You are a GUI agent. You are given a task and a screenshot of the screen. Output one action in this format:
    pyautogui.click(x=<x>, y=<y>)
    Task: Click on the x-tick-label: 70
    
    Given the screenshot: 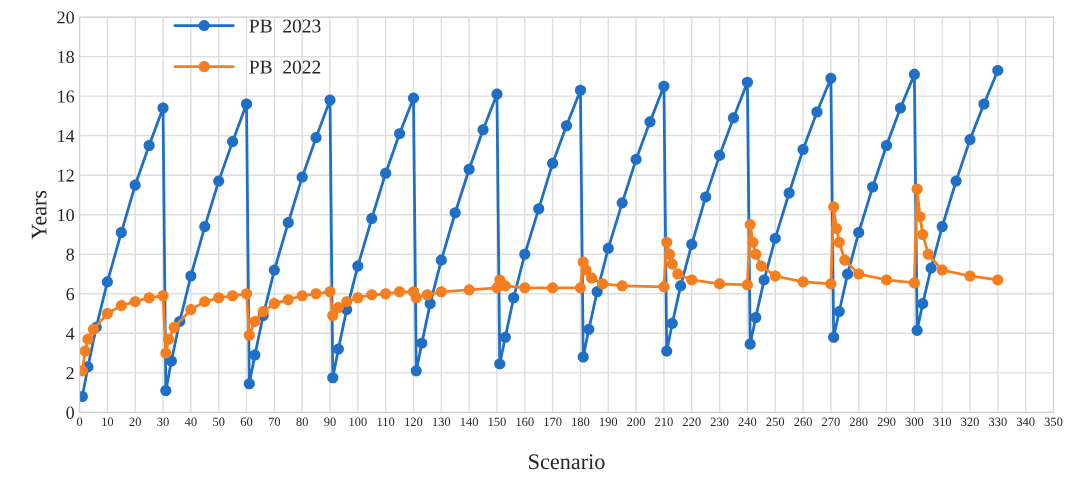 What is the action you would take?
    pyautogui.click(x=274, y=422)
    